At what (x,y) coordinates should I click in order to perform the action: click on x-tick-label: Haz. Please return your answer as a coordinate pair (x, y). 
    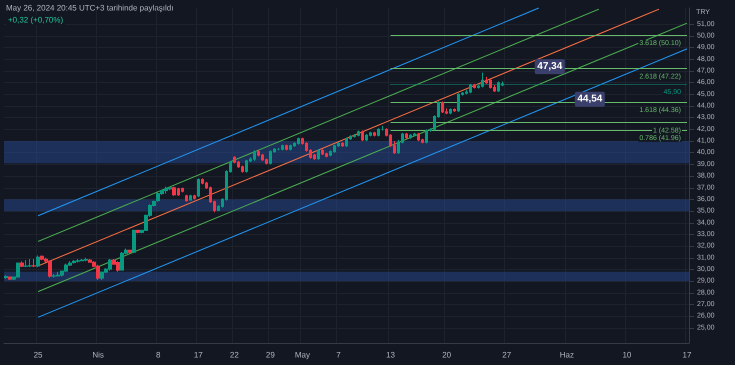
    Looking at the image, I should click on (567, 355).